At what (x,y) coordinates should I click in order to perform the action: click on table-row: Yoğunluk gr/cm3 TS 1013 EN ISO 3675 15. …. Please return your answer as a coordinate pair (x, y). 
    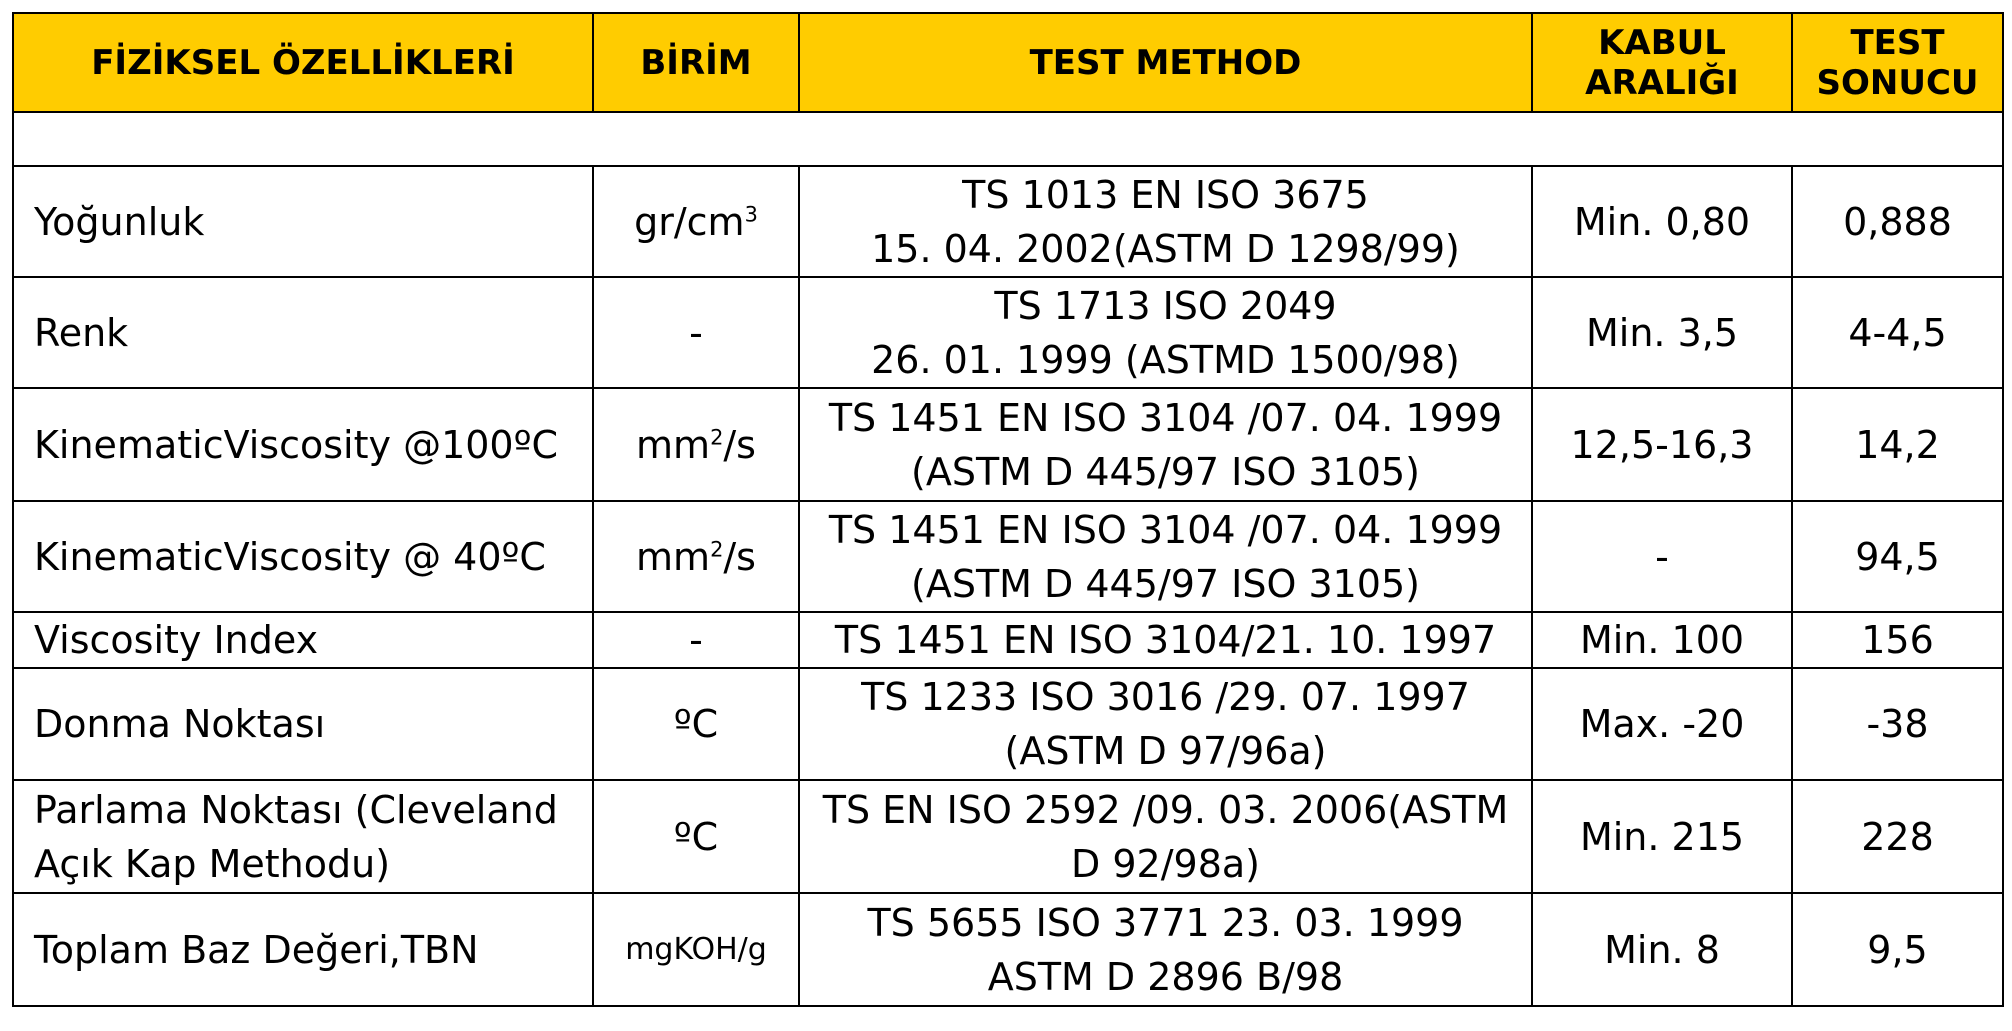
    Looking at the image, I should click on (1008, 221).